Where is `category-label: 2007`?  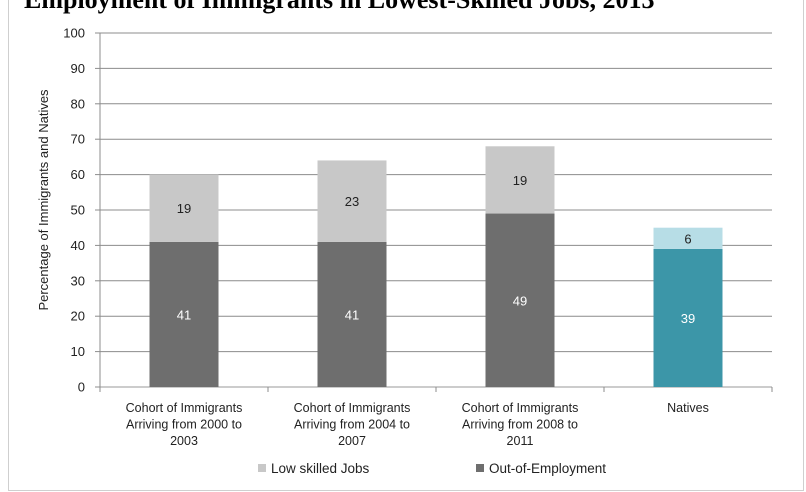 category-label: 2007 is located at coordinates (352, 441).